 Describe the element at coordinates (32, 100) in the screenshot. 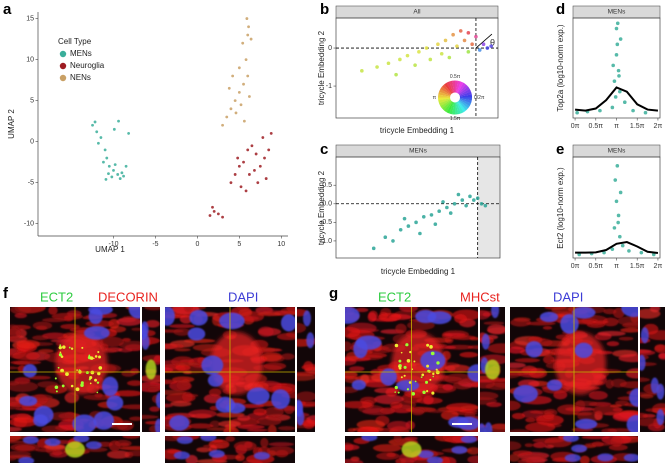

I see `y-tick-label: 5` at that location.